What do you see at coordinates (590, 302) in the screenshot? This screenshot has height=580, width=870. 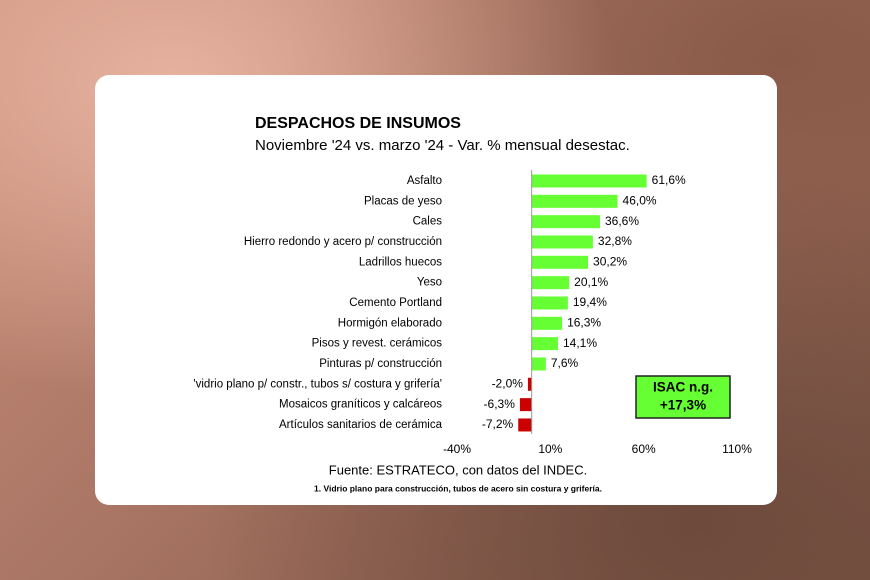 I see `value-label: 19,4%` at bounding box center [590, 302].